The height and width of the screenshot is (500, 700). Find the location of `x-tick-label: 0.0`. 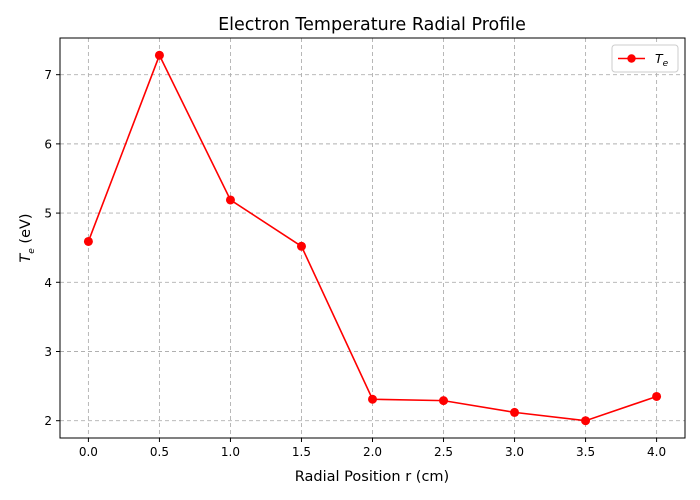

x-tick-label: 0.0 is located at coordinates (88, 452).